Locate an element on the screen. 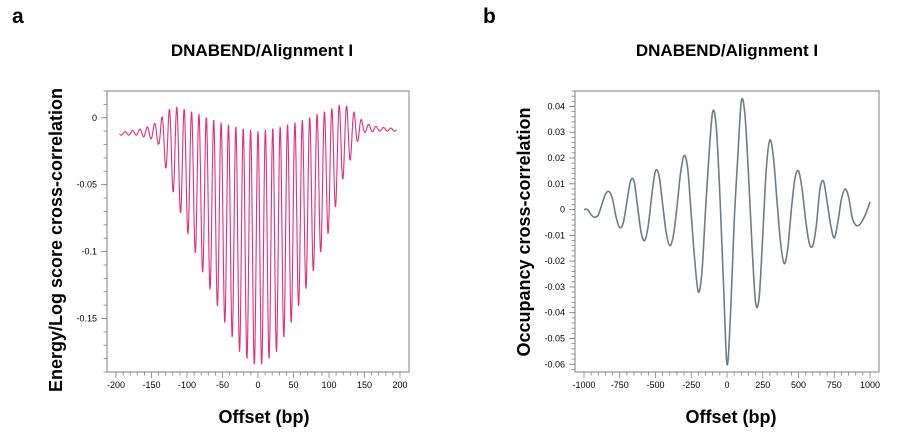 This screenshot has width=921, height=444. x-tick-label: 50 is located at coordinates (293, 385).